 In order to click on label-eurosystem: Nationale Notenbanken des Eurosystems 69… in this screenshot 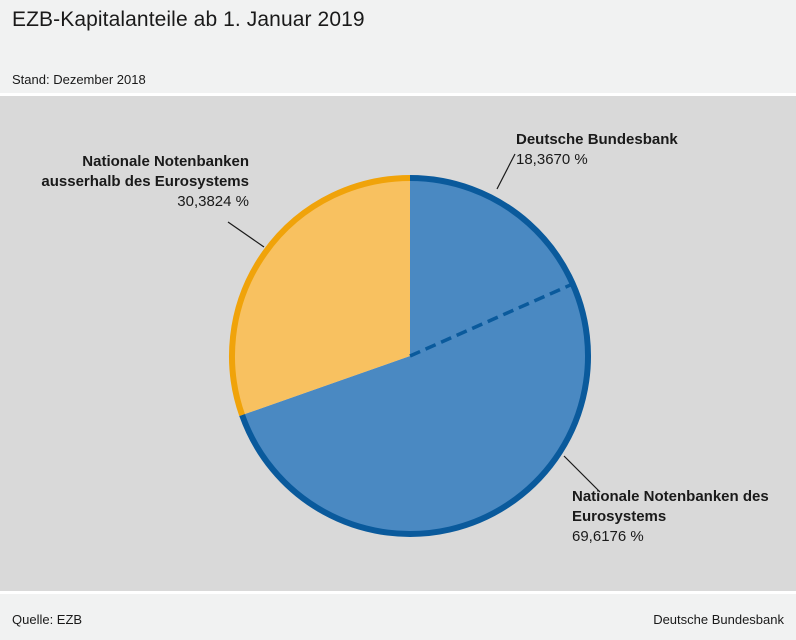, I will do `click(684, 517)`.